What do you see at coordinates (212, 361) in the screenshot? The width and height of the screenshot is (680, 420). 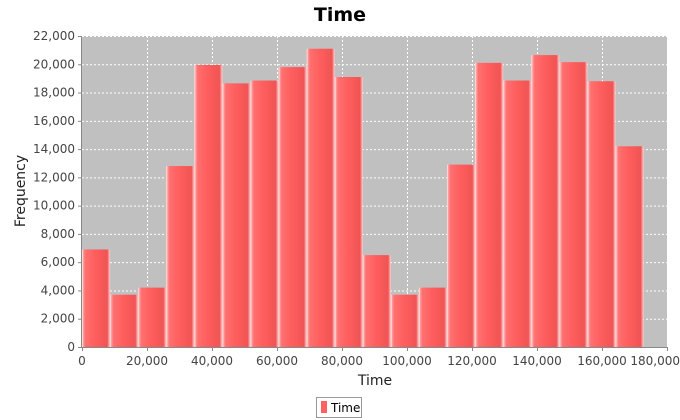 I see `x-tick-label: 40,000` at bounding box center [212, 361].